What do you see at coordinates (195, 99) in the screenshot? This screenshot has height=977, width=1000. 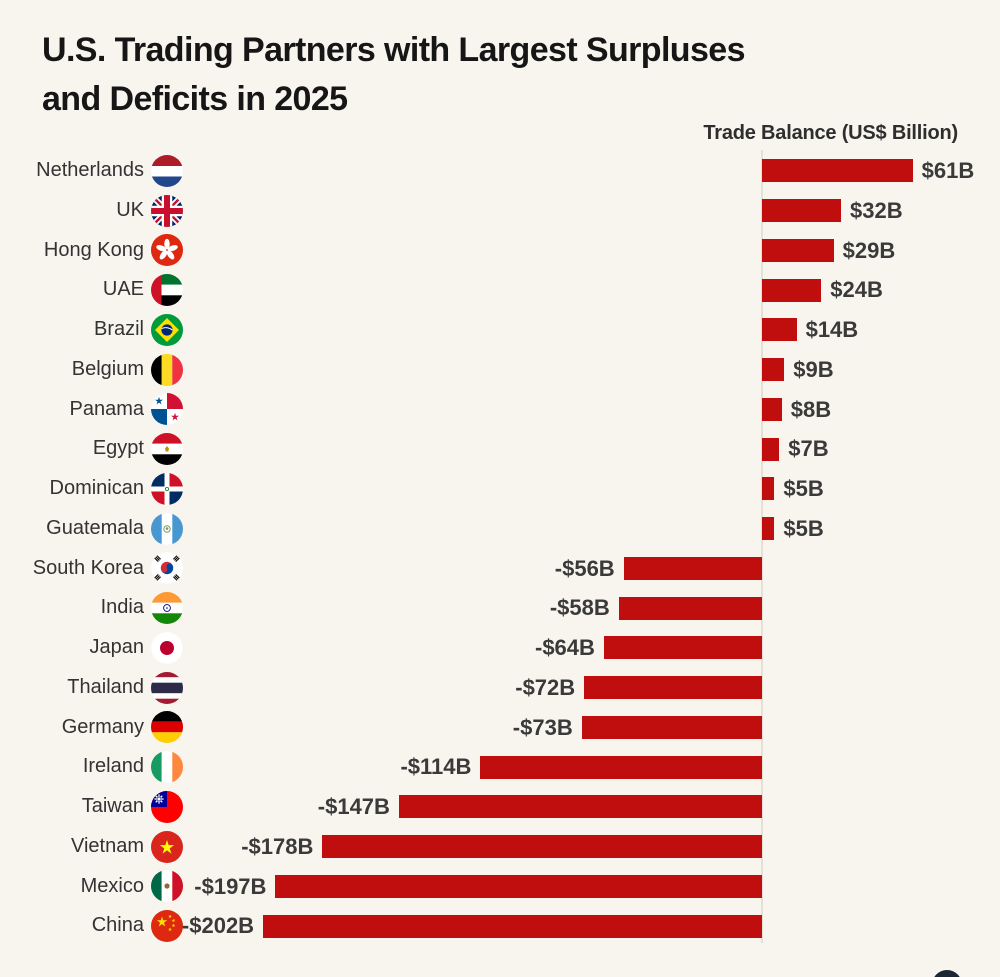 I see `page-title-line2: and Deficits in 2025` at bounding box center [195, 99].